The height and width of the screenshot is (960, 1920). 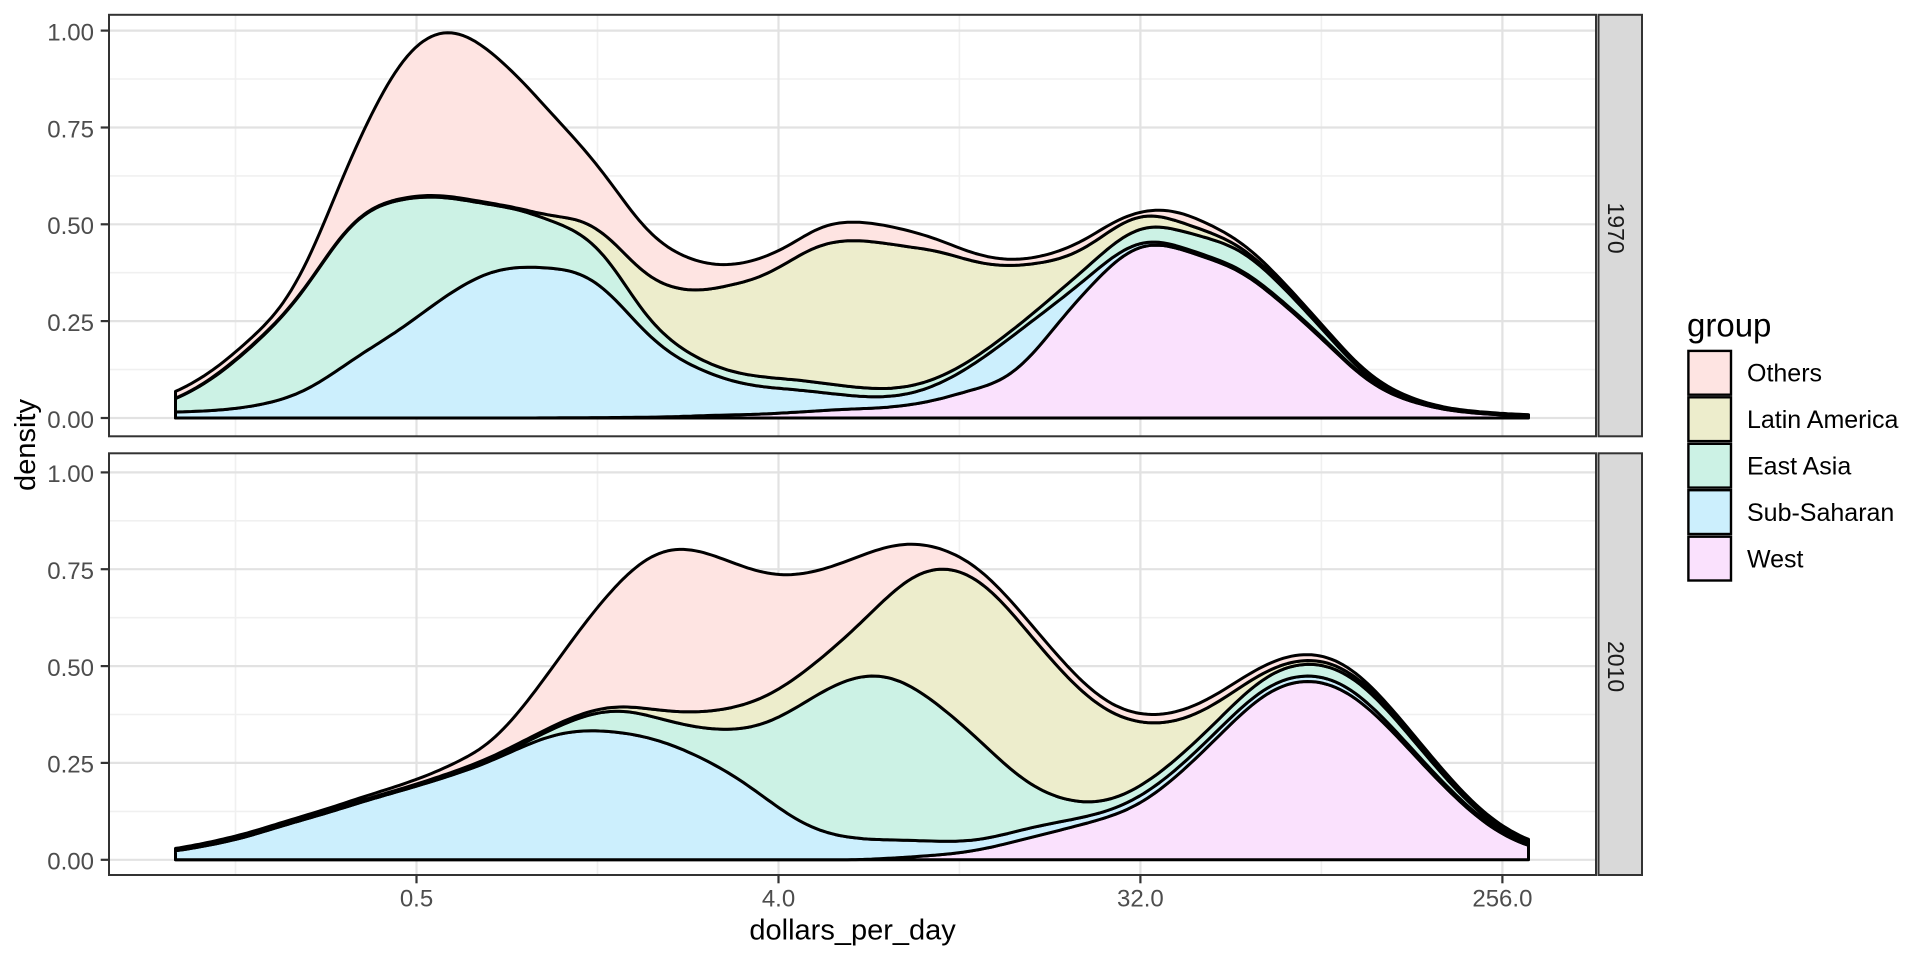 I want to click on svg-text: East Asia, so click(x=1799, y=466).